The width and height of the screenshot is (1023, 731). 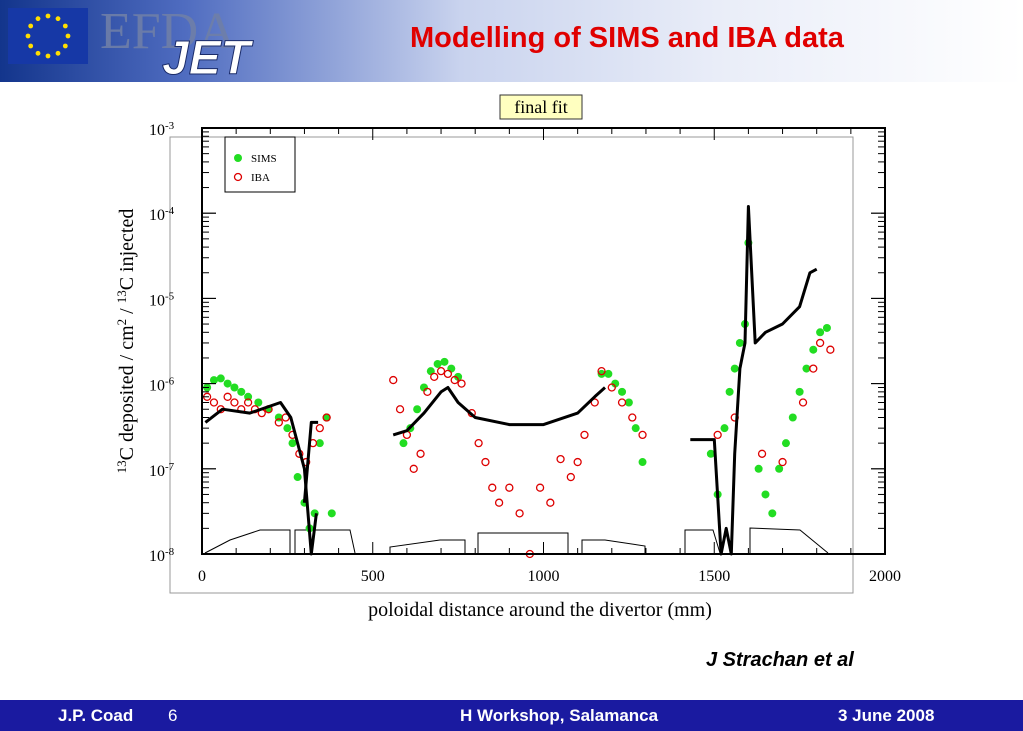 What do you see at coordinates (714, 576) in the screenshot?
I see `x-tick-label: 1500` at bounding box center [714, 576].